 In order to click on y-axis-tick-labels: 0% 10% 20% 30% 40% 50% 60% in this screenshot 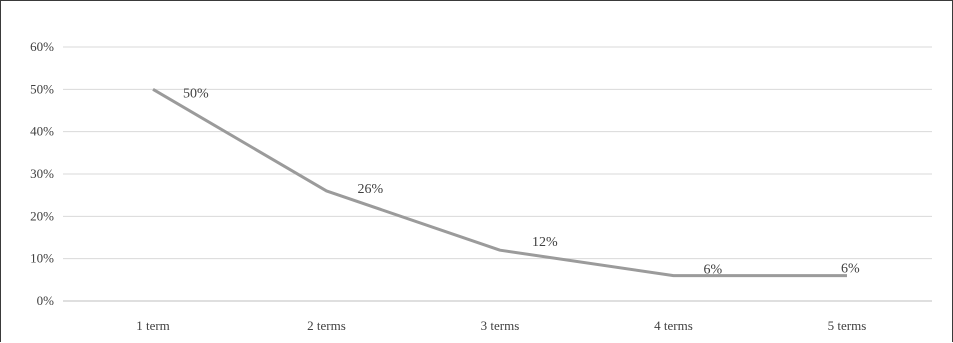, I will do `click(42, 173)`.